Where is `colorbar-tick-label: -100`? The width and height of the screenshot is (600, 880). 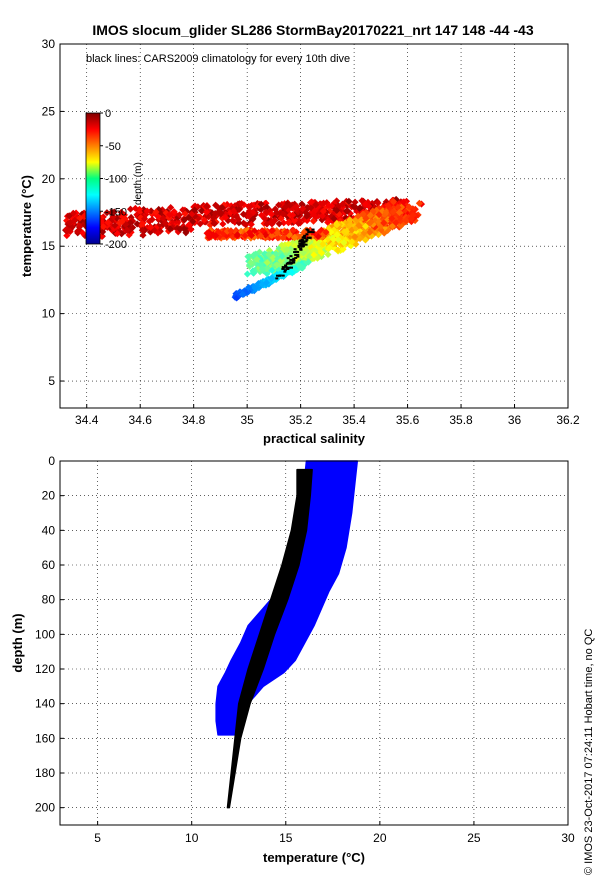 colorbar-tick-label: -100 is located at coordinates (116, 180).